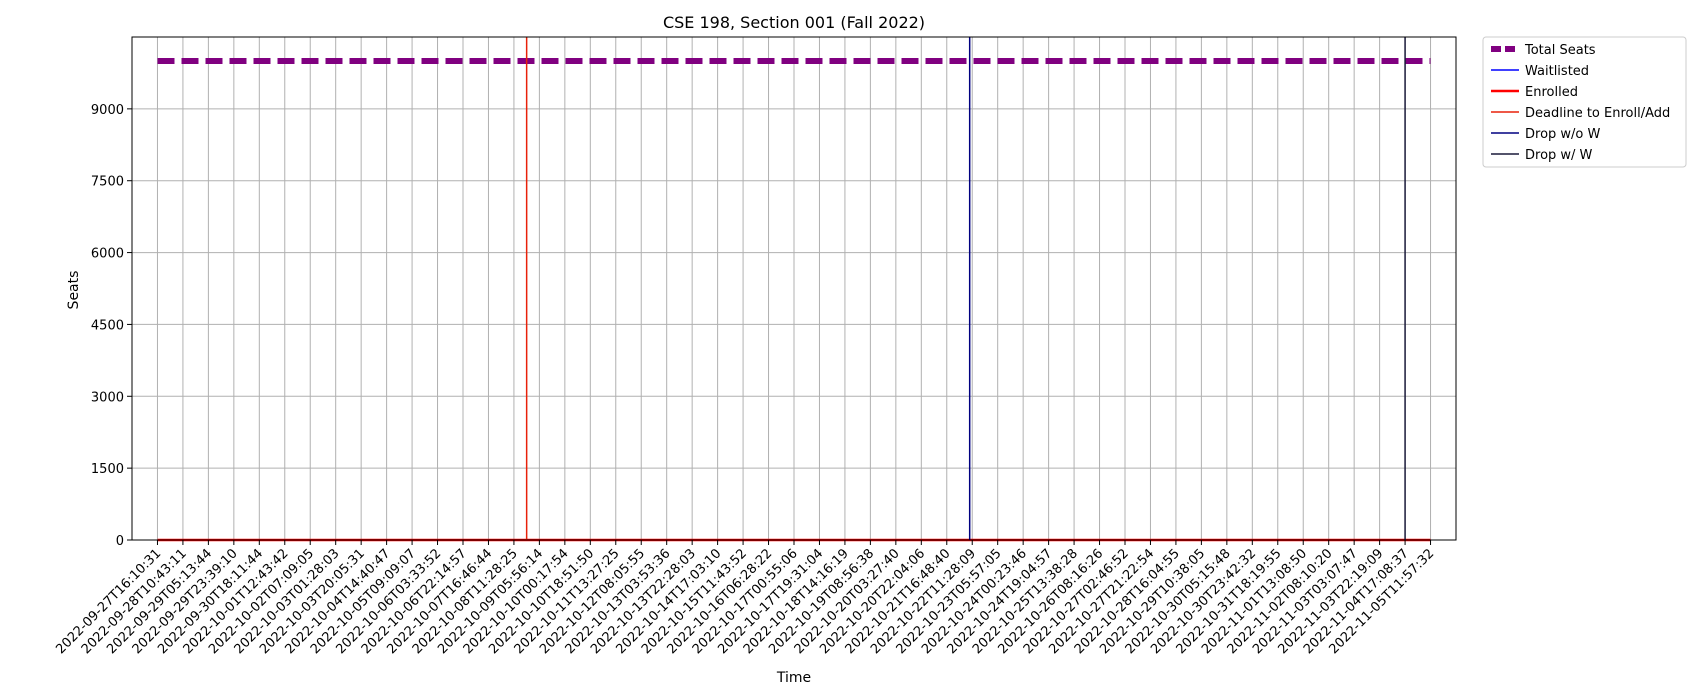 This screenshot has width=1700, height=700. I want to click on y-tick-label: 1500, so click(107, 469).